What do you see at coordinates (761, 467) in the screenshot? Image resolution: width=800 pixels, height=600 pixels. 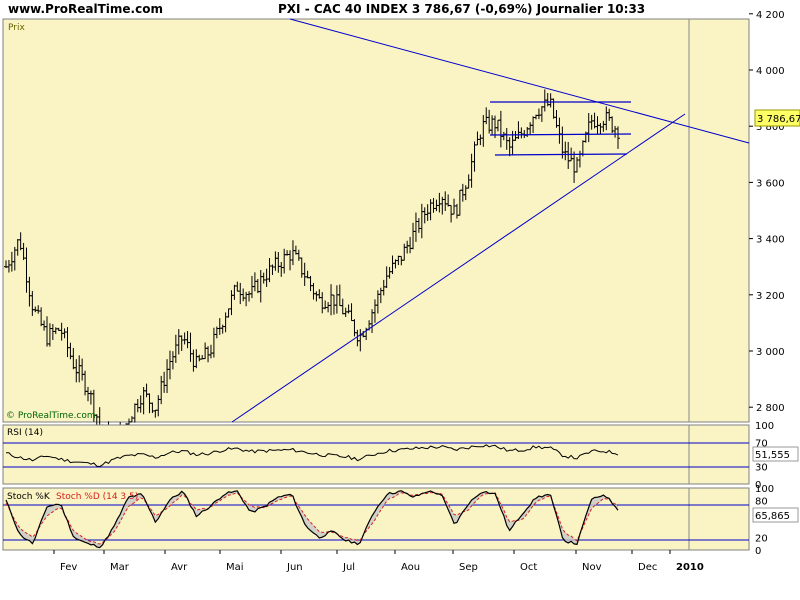 I see `rsi-tick-label: 30` at bounding box center [761, 467].